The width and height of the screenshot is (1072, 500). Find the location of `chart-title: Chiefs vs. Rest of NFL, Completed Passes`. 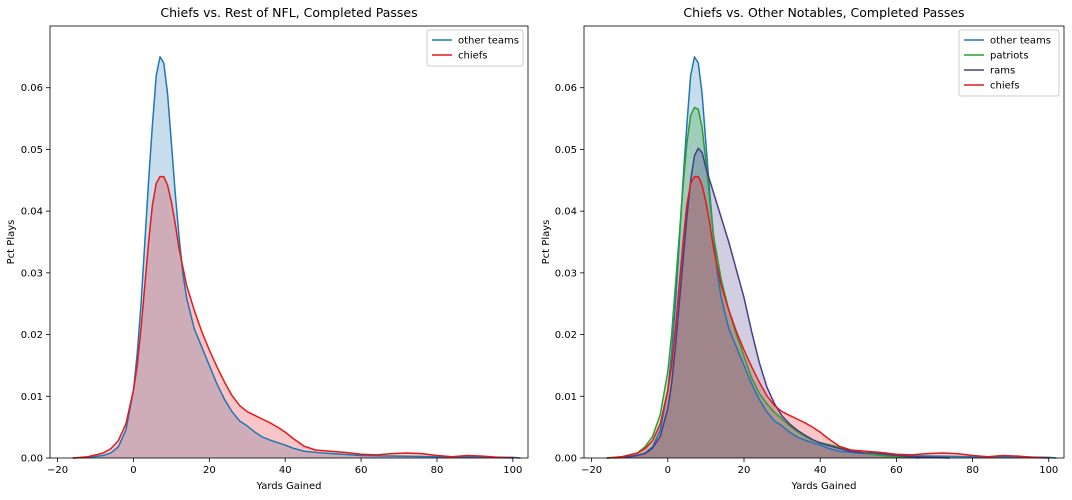

chart-title: Chiefs vs. Rest of NFL, Completed Passes is located at coordinates (288, 12).